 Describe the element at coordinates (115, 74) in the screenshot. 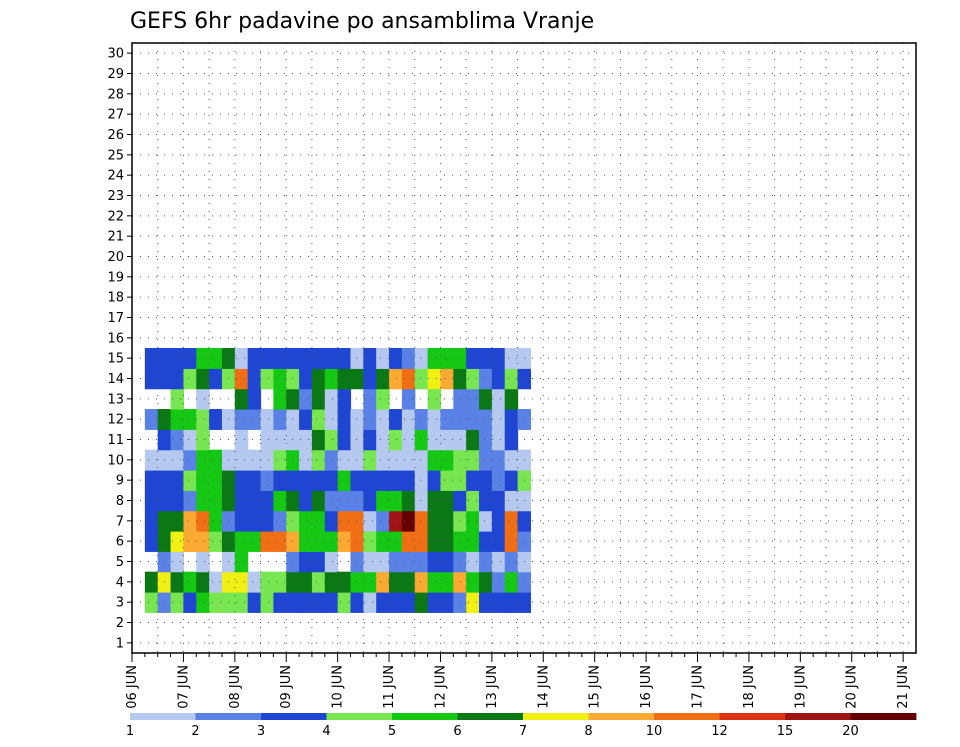

I see `y-tick-label: 29` at that location.